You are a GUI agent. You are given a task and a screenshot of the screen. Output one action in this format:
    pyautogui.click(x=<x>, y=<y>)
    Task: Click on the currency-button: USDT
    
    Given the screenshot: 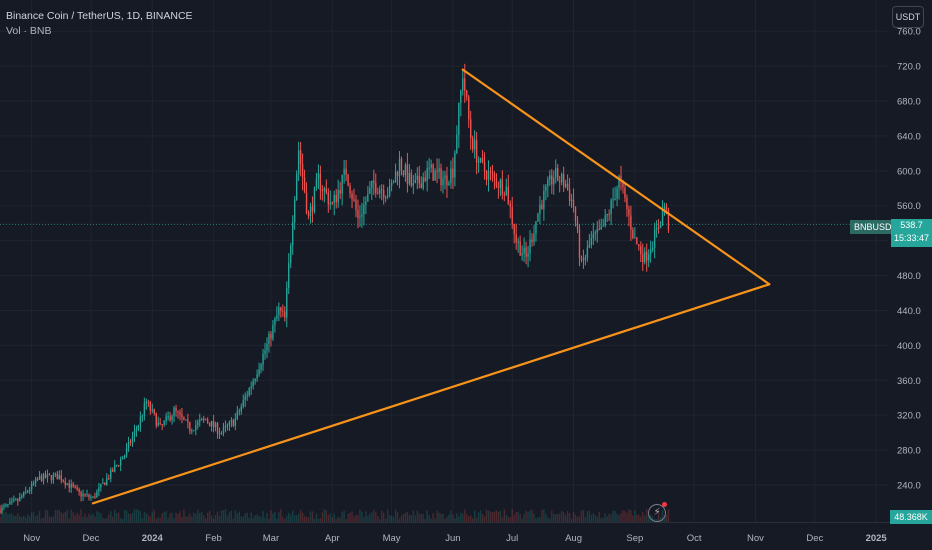 What is the action you would take?
    pyautogui.click(x=908, y=17)
    